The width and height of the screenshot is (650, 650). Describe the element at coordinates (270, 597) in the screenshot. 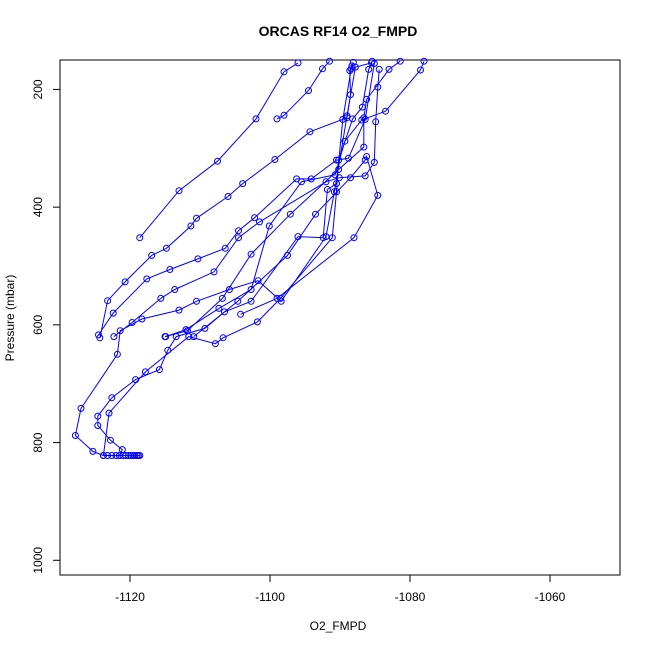

I see `x-tick-label: -1100` at that location.